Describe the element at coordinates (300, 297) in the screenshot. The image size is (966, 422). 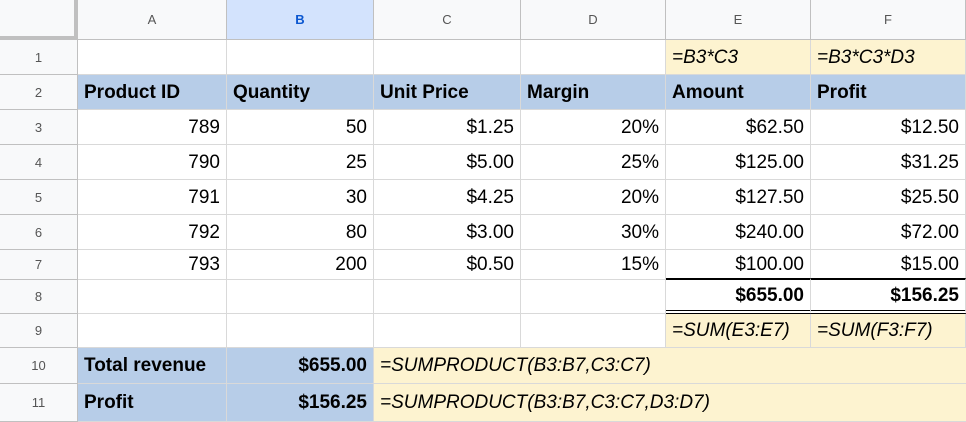
I see `cell-b8` at that location.